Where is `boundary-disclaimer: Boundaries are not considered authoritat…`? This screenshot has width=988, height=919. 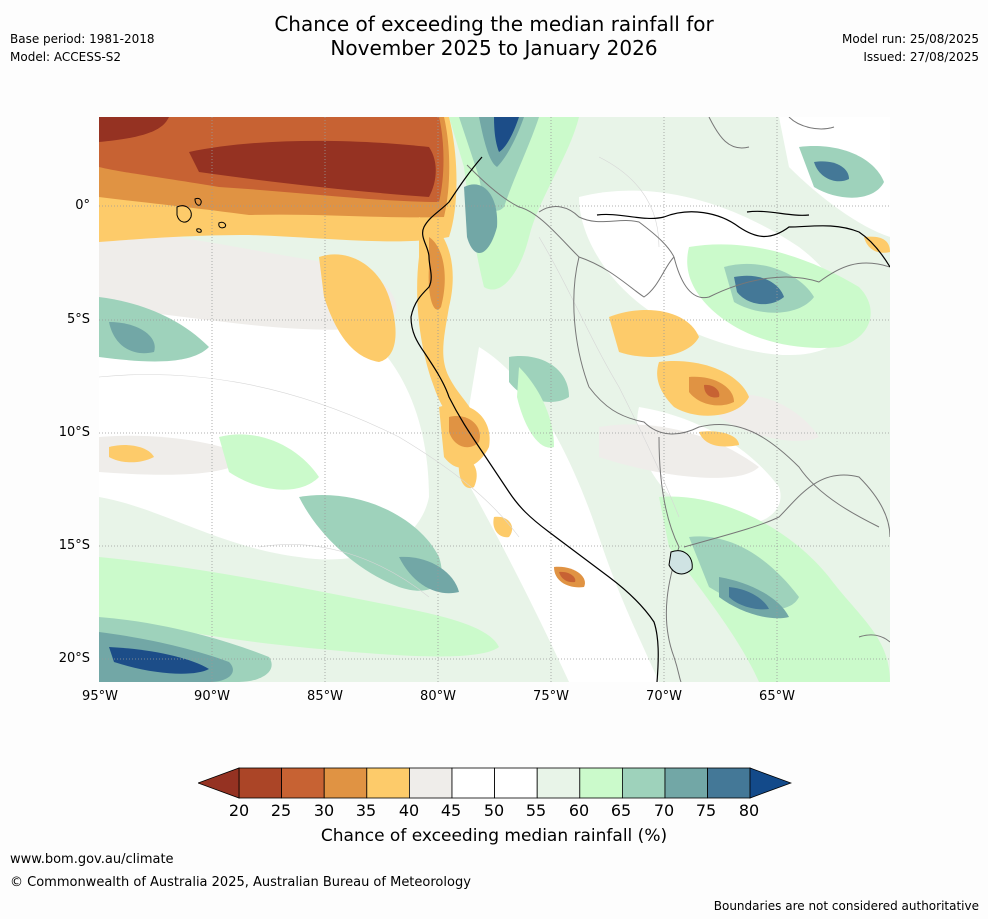
boundary-disclaimer: Boundaries are not considered authoritat… is located at coordinates (846, 906).